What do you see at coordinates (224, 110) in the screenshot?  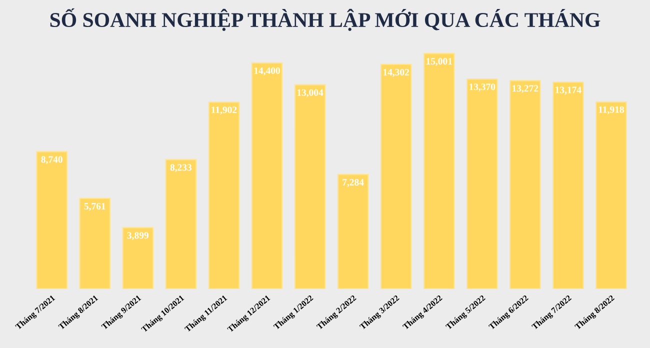 I see `data-label: 11,902` at bounding box center [224, 110].